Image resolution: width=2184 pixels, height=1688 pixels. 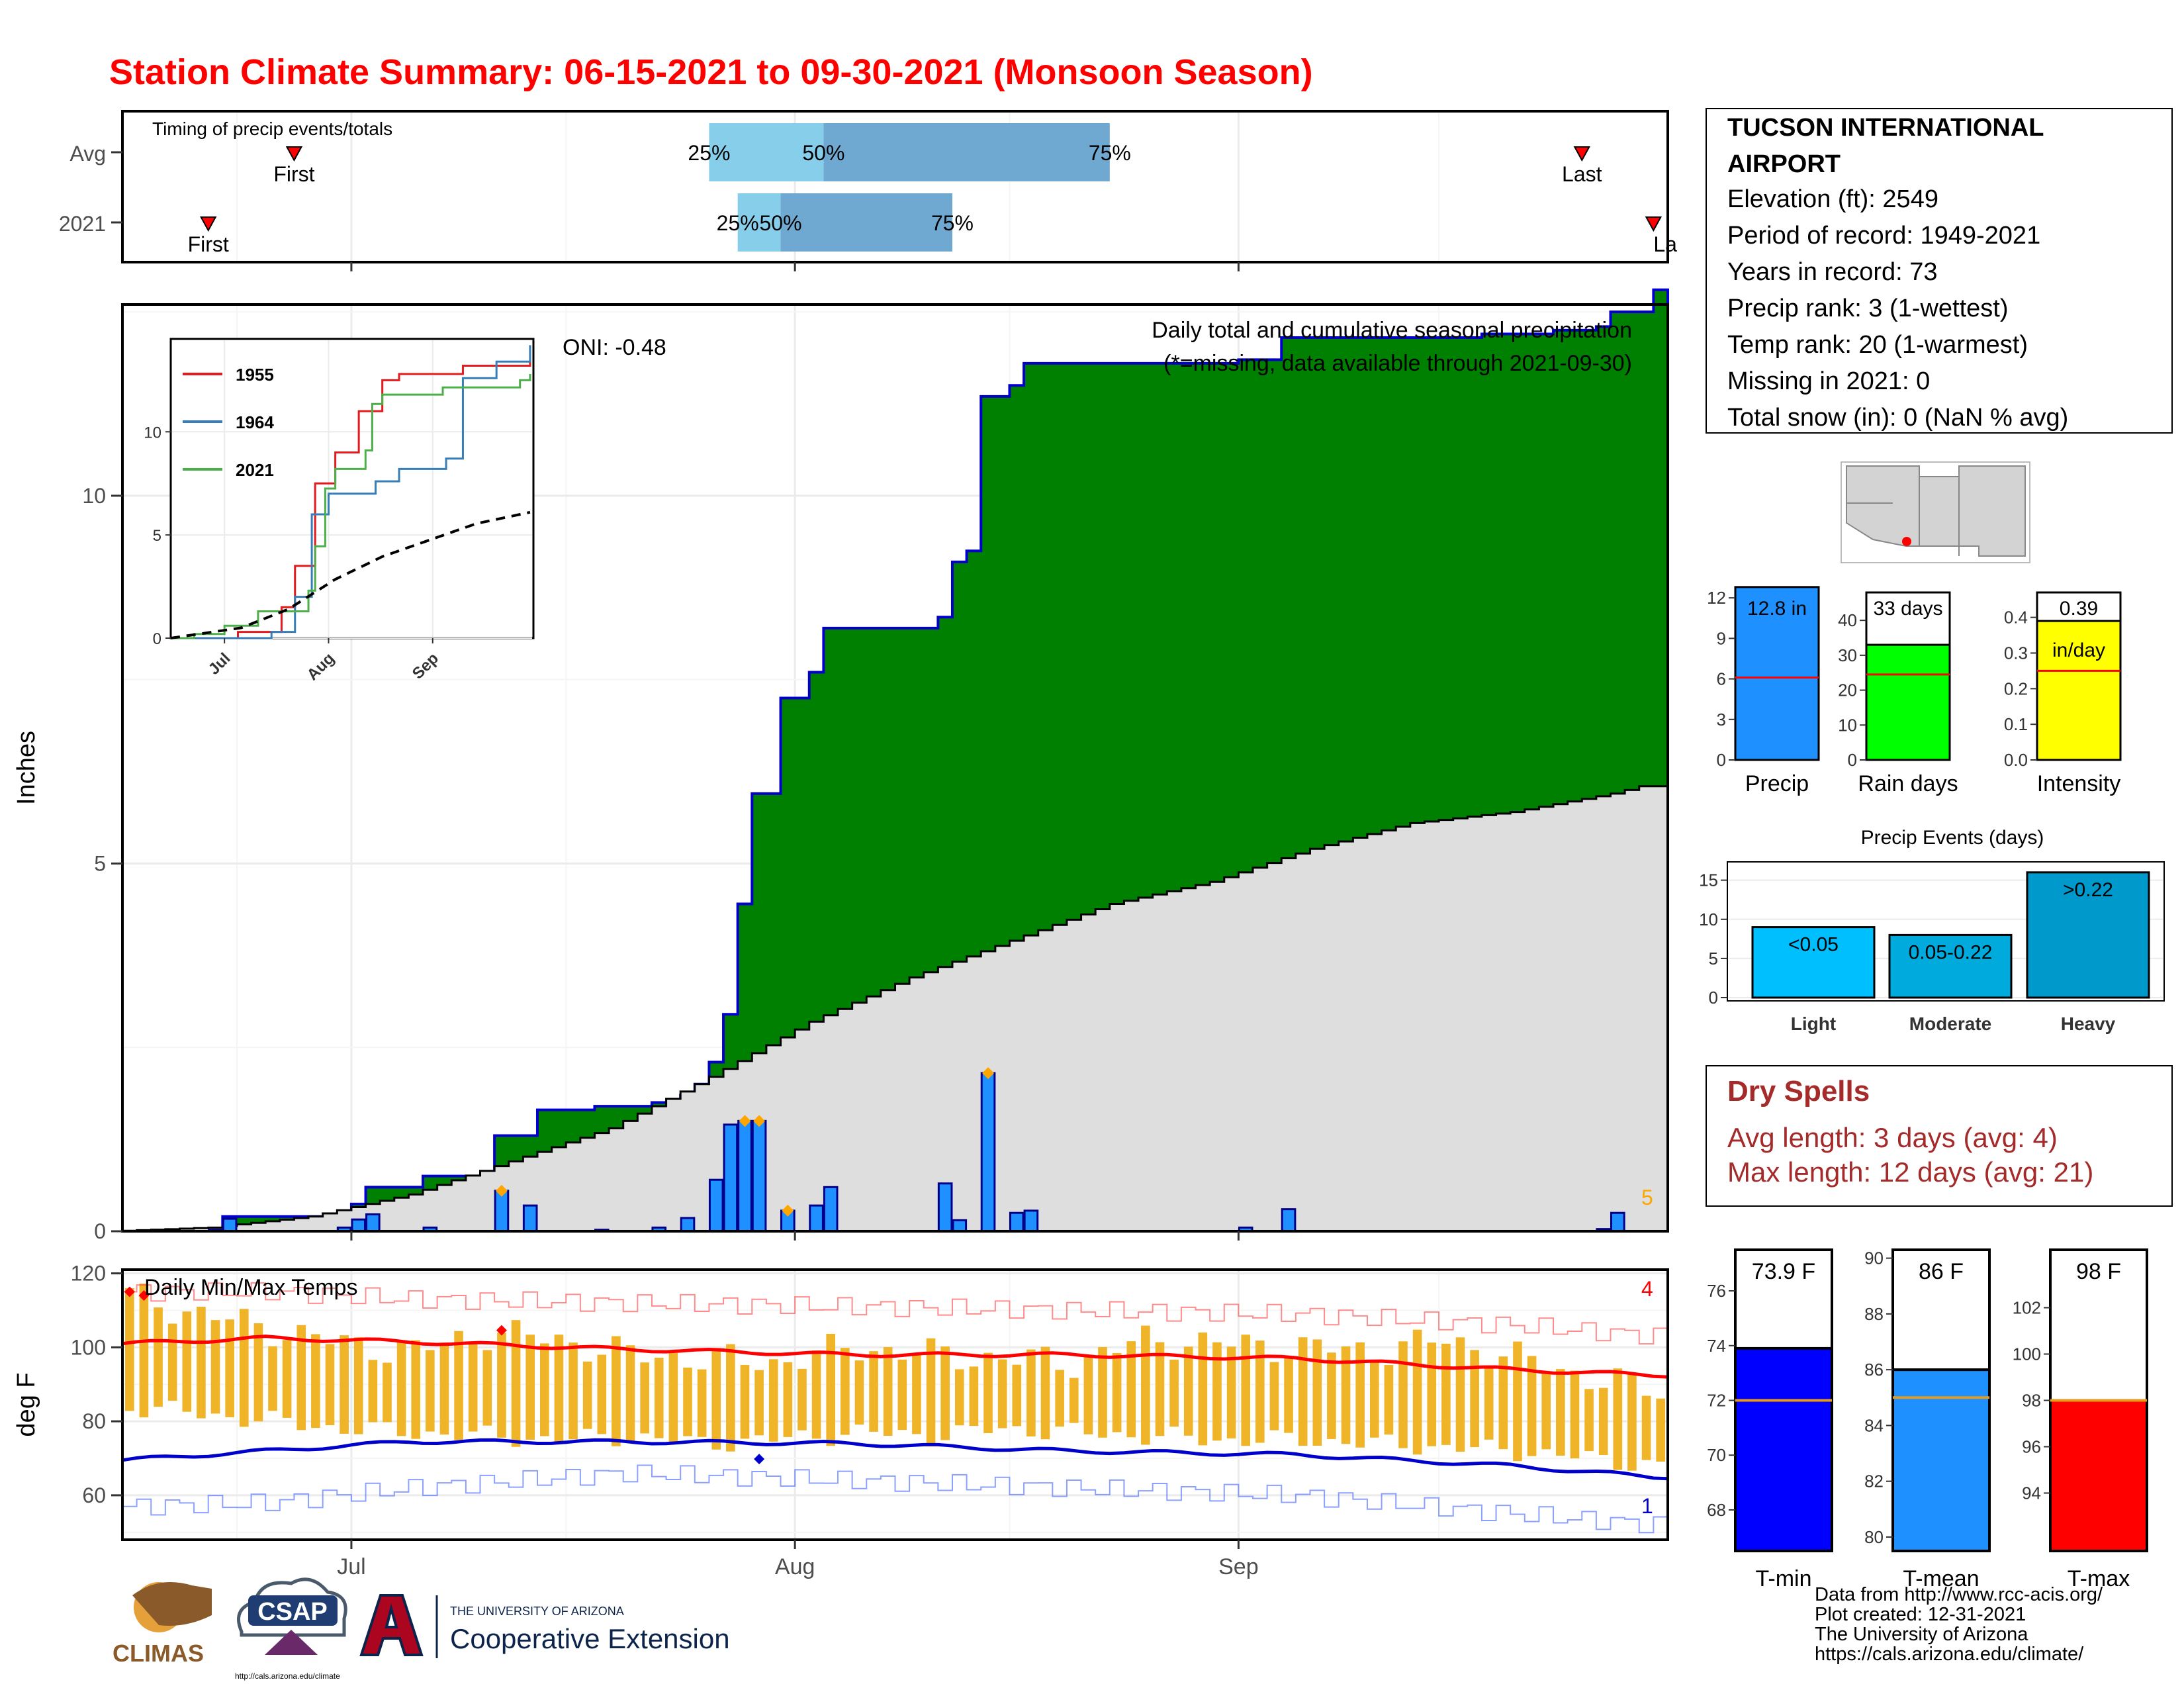 I want to click on temp-y-axis-label: deg F, so click(x=26, y=1404).